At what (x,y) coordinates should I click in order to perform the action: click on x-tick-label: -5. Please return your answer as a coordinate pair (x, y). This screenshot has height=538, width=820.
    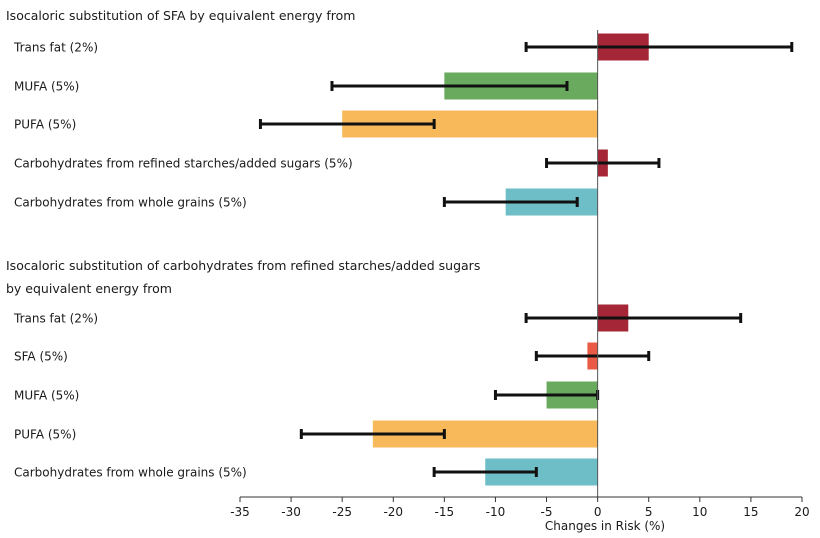
    Looking at the image, I should click on (547, 512).